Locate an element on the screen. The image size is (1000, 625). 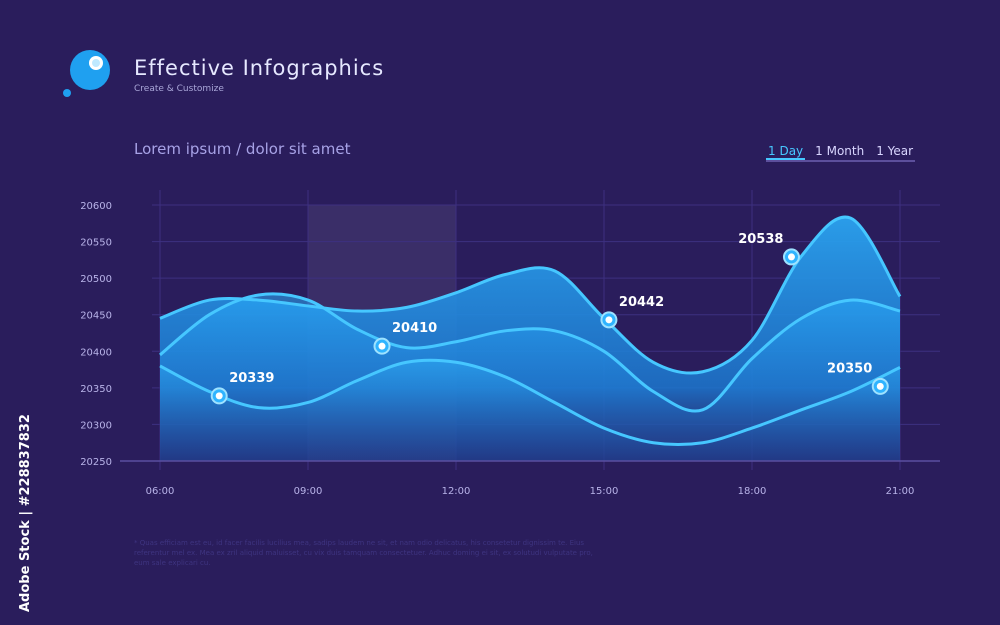
y-tick-label: 20250 is located at coordinates (96, 462).